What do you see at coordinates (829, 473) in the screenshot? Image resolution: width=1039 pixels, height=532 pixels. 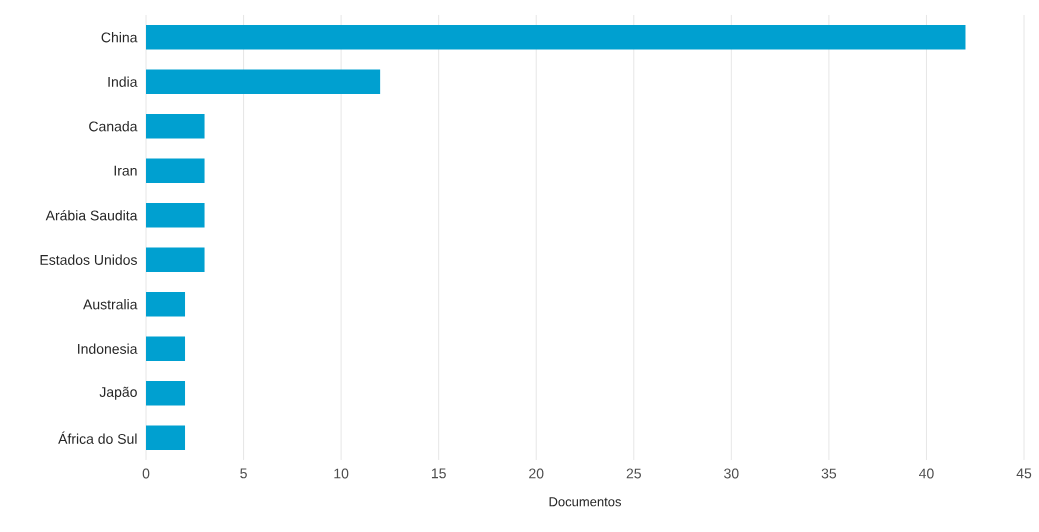 I see `x-tick-label: 35` at bounding box center [829, 473].